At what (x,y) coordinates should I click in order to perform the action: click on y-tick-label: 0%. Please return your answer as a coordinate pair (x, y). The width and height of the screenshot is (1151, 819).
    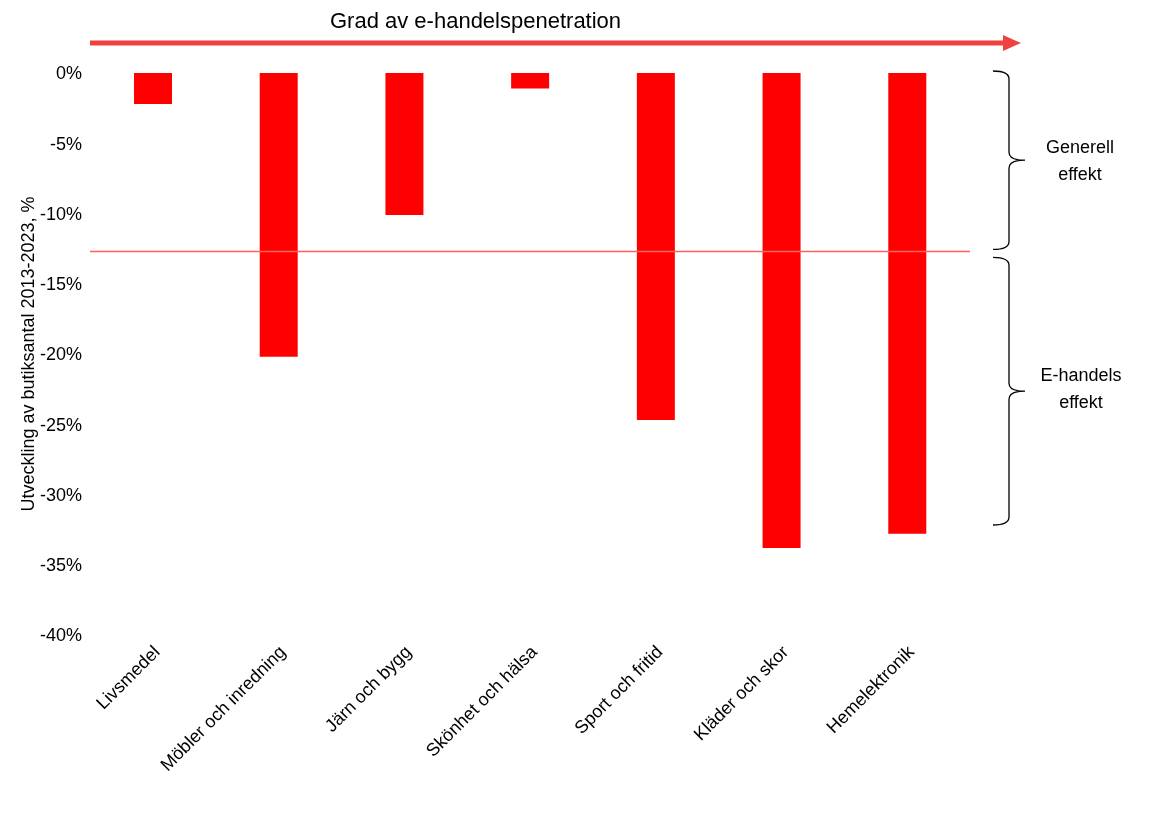
    Looking at the image, I should click on (68, 73).